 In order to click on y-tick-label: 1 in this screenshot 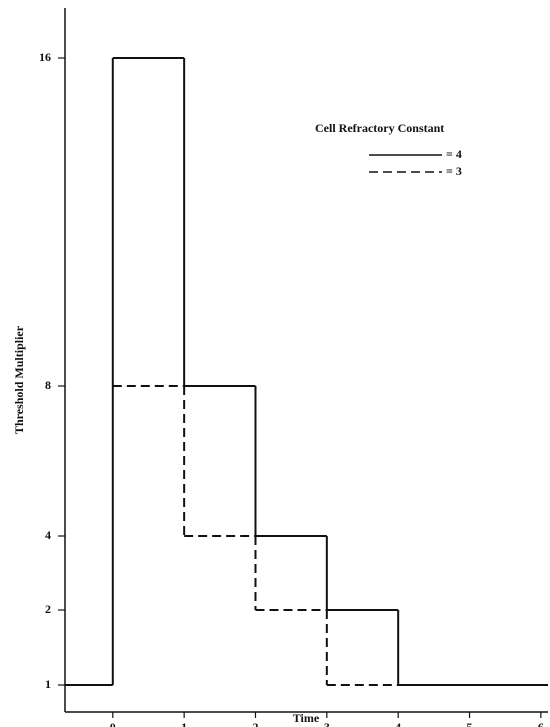, I will do `click(48, 684)`.